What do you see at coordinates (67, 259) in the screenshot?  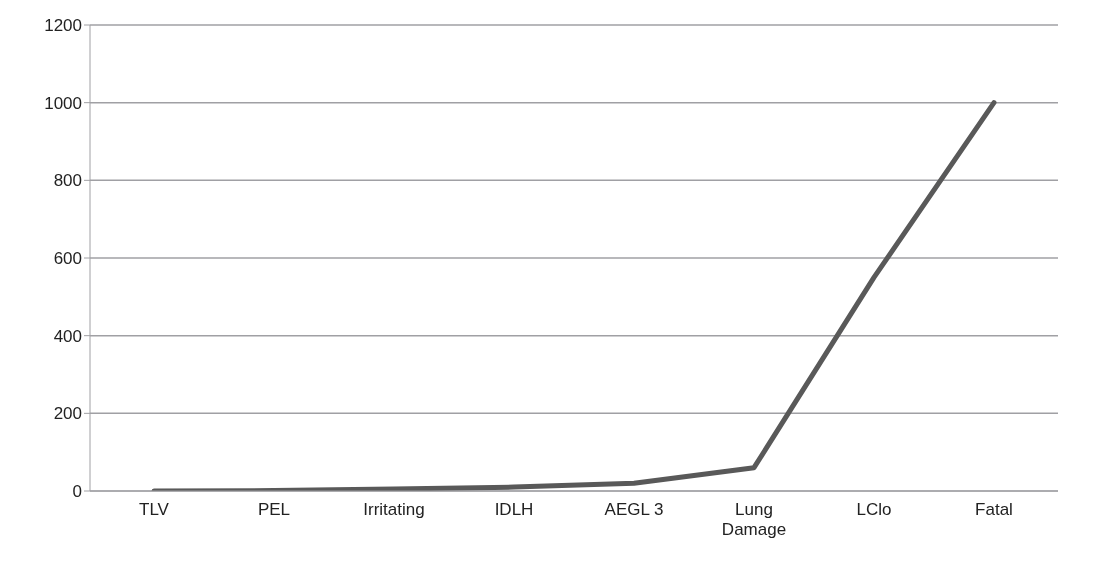 I see `y-tick-label: 600` at bounding box center [67, 259].